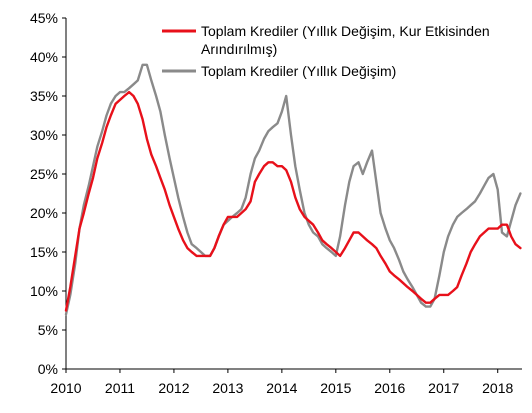 The width and height of the screenshot is (532, 413). I want to click on x-tick-label: 2018, so click(497, 388).